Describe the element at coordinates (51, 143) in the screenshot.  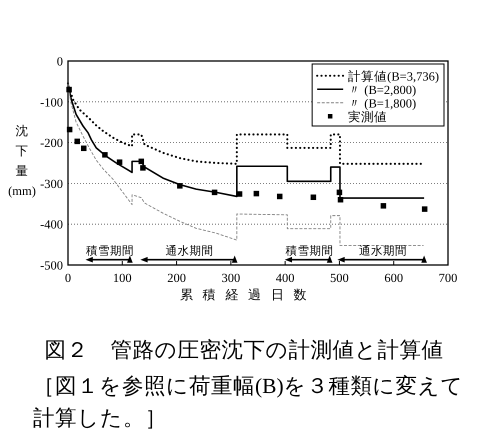
I see `y-tick-label: -200` at that location.